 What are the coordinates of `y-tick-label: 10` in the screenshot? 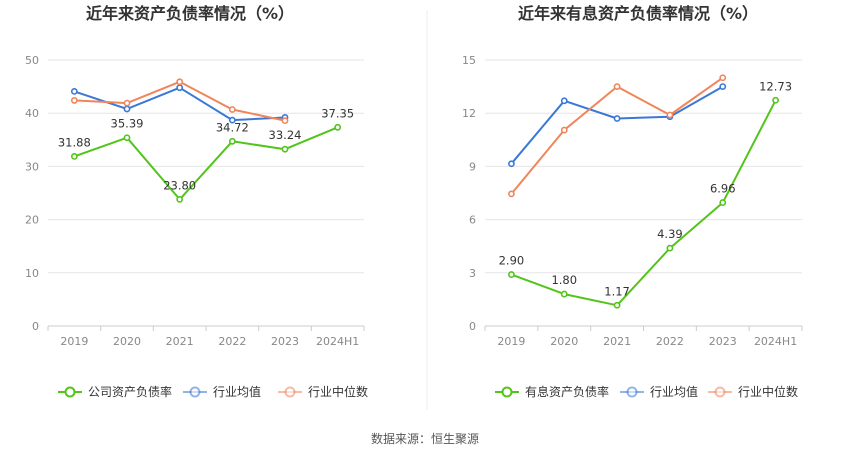 It's located at (32, 273).